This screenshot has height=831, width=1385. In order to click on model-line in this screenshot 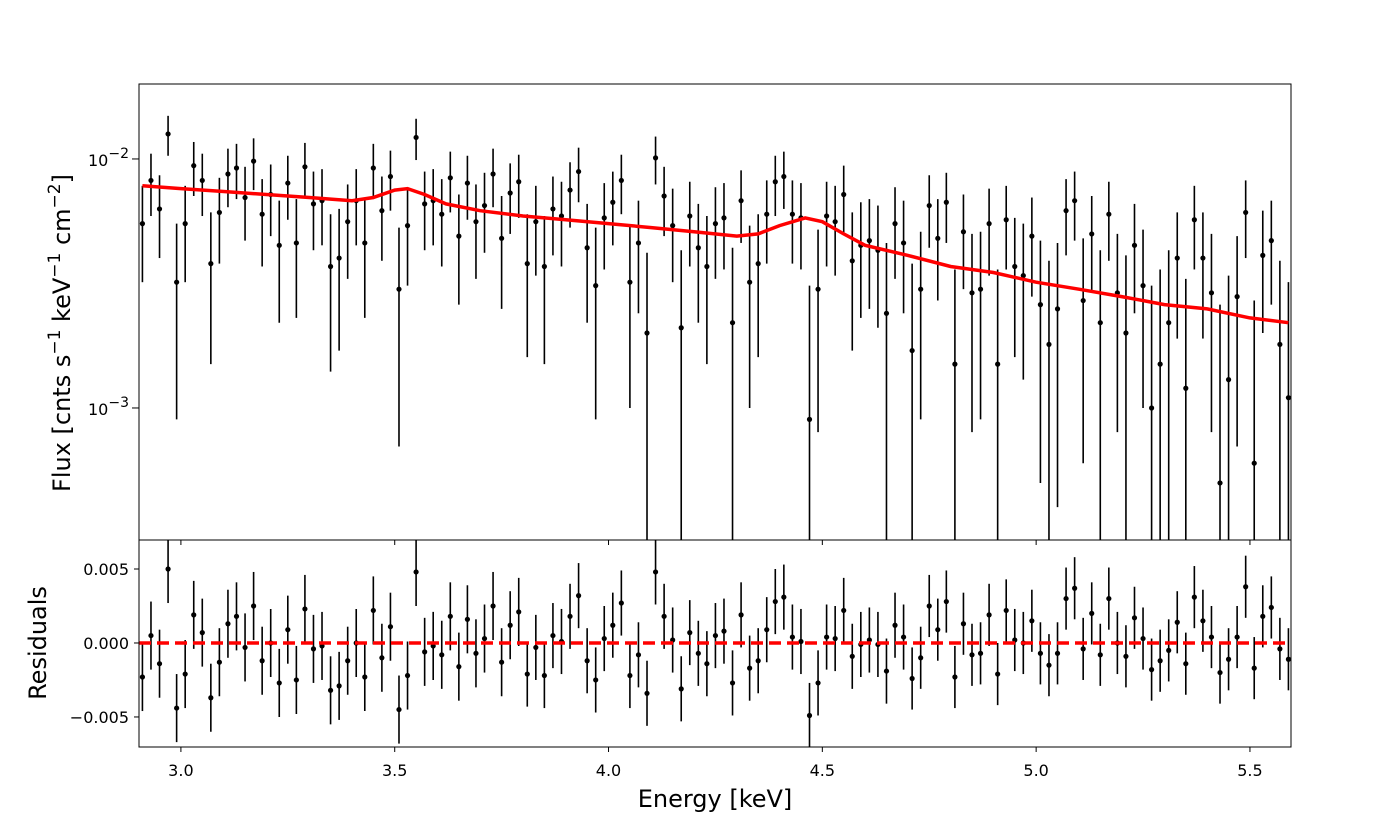, I will do `click(715, 254)`.